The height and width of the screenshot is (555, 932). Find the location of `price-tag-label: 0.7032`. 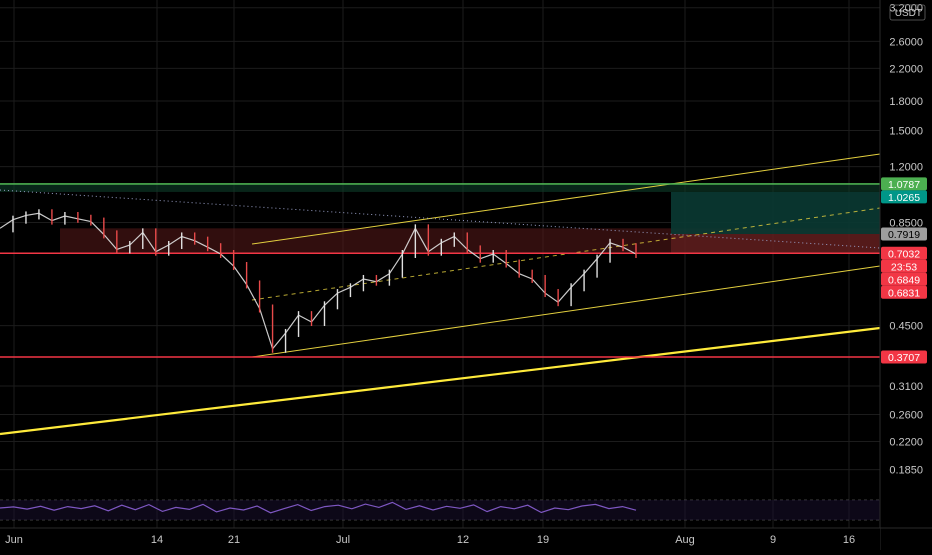

price-tag-label: 0.7032 is located at coordinates (904, 254).